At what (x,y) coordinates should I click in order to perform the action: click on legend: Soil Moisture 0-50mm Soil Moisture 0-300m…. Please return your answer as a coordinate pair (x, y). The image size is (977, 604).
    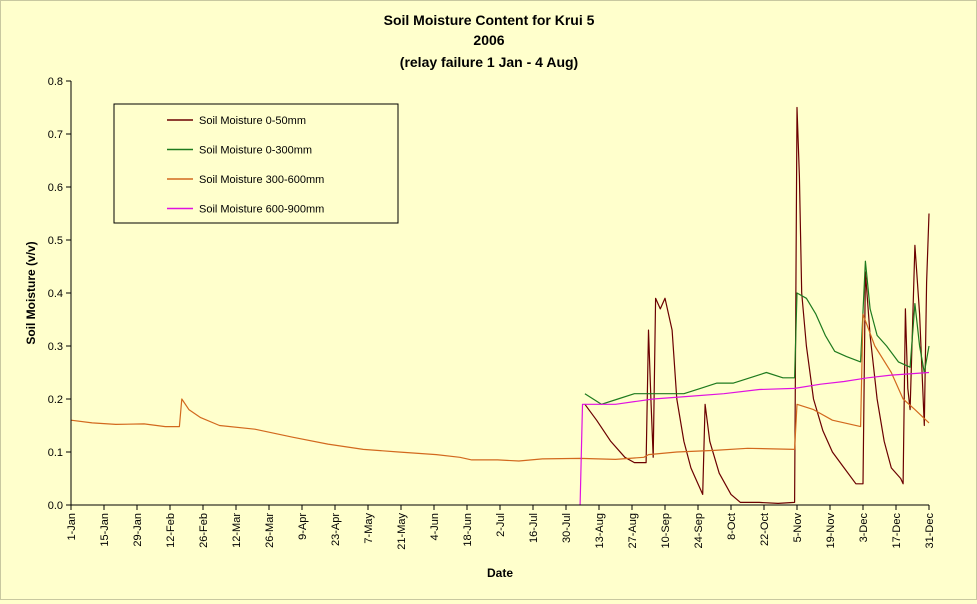
    Looking at the image, I should click on (256, 163).